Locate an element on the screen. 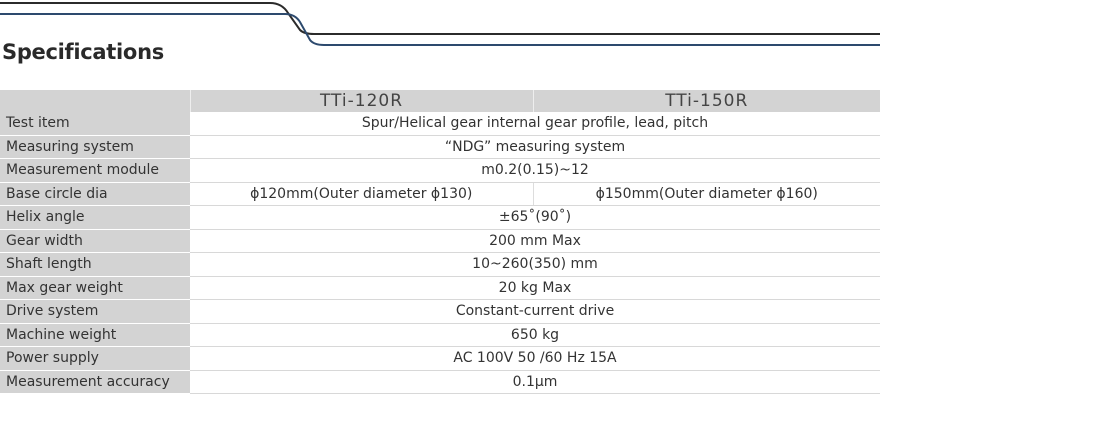 The image size is (1100, 446). spec-label: Shaft length is located at coordinates (95, 264).